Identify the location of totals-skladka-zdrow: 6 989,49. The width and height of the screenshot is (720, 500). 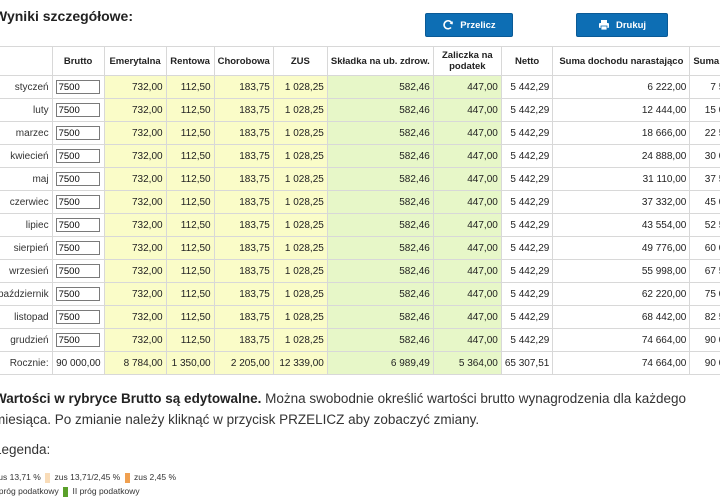
(380, 363).